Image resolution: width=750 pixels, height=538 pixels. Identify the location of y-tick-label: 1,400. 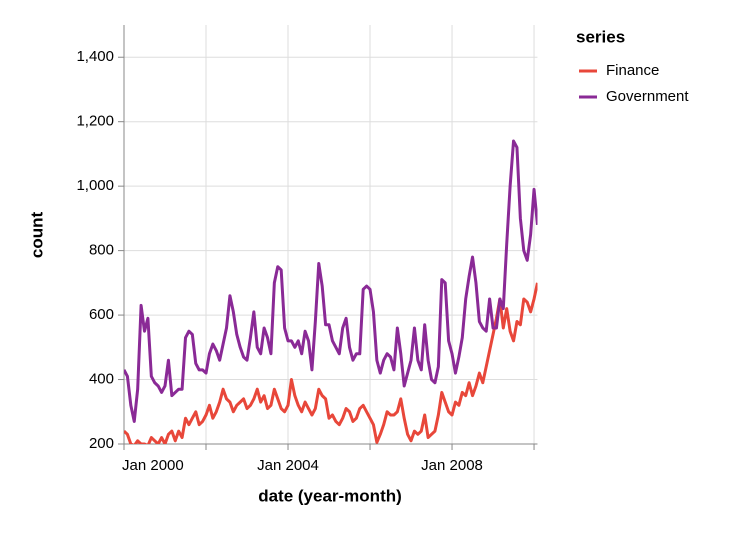
(95, 56).